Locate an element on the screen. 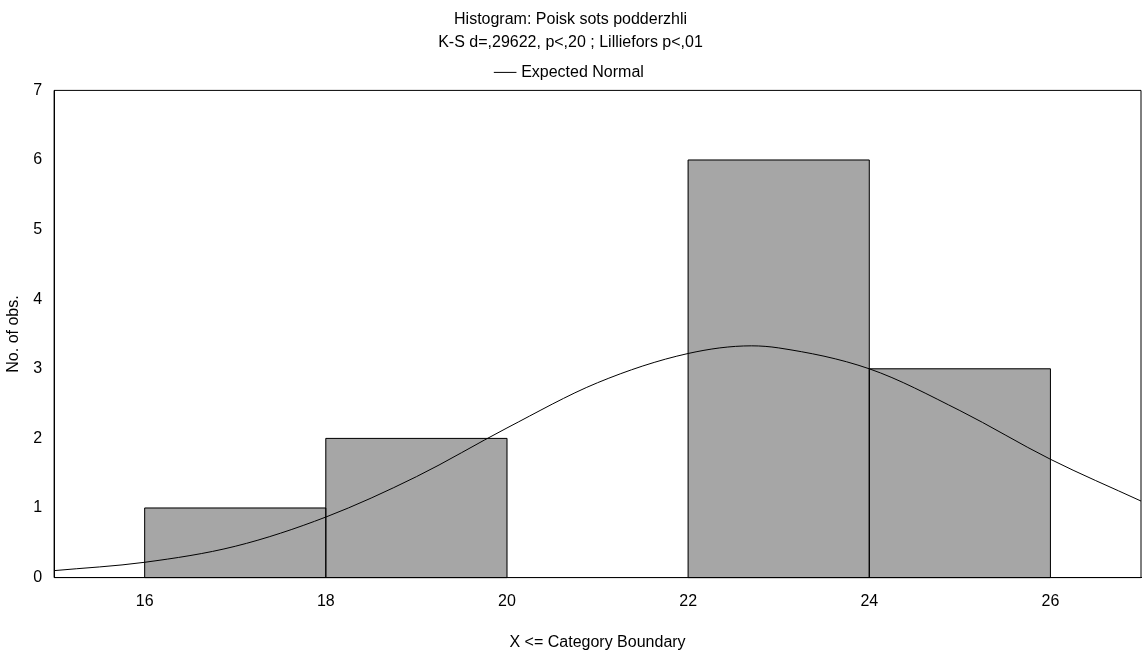 The width and height of the screenshot is (1143, 656). chart-title: Histogram: Poisk sots podderzhli is located at coordinates (570, 19).